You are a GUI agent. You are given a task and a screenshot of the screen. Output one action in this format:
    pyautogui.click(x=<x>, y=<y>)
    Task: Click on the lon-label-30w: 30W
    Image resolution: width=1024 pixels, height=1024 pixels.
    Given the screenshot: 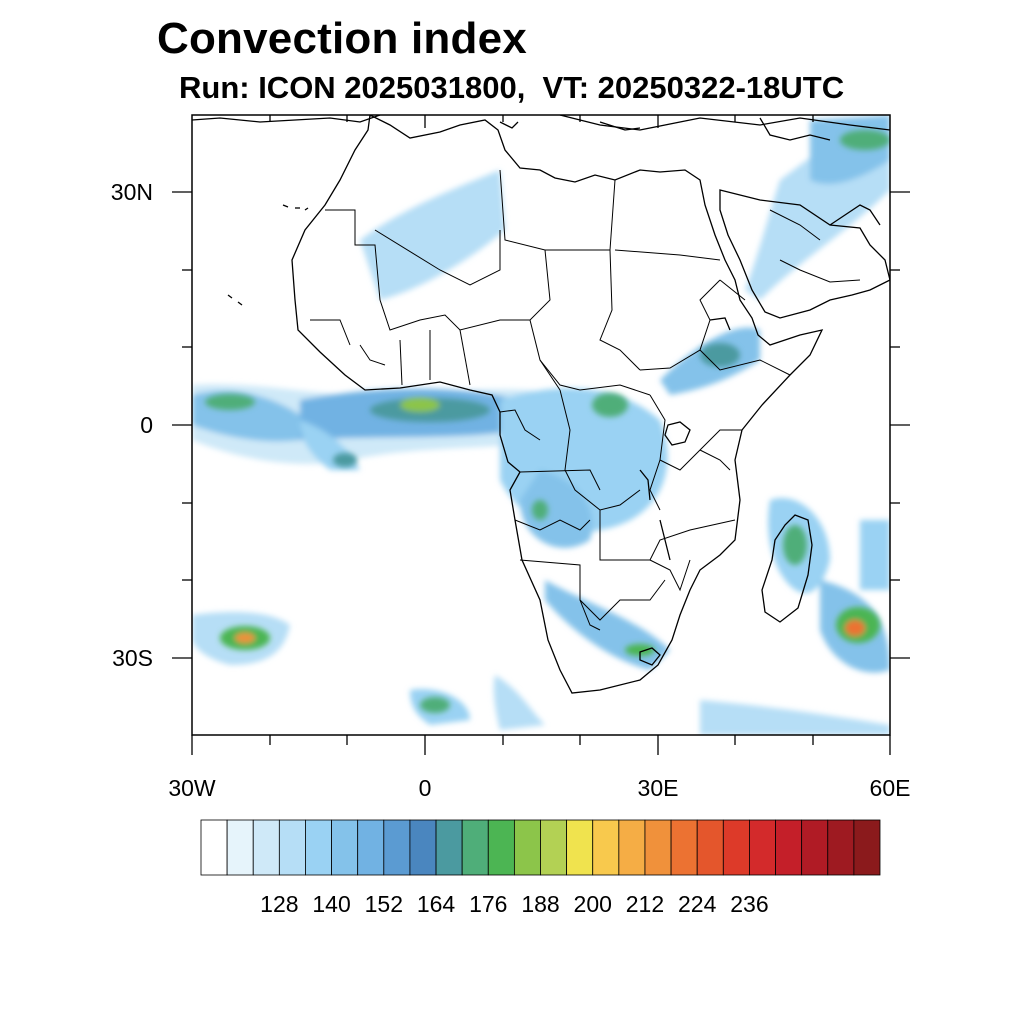 What is the action you would take?
    pyautogui.click(x=192, y=788)
    